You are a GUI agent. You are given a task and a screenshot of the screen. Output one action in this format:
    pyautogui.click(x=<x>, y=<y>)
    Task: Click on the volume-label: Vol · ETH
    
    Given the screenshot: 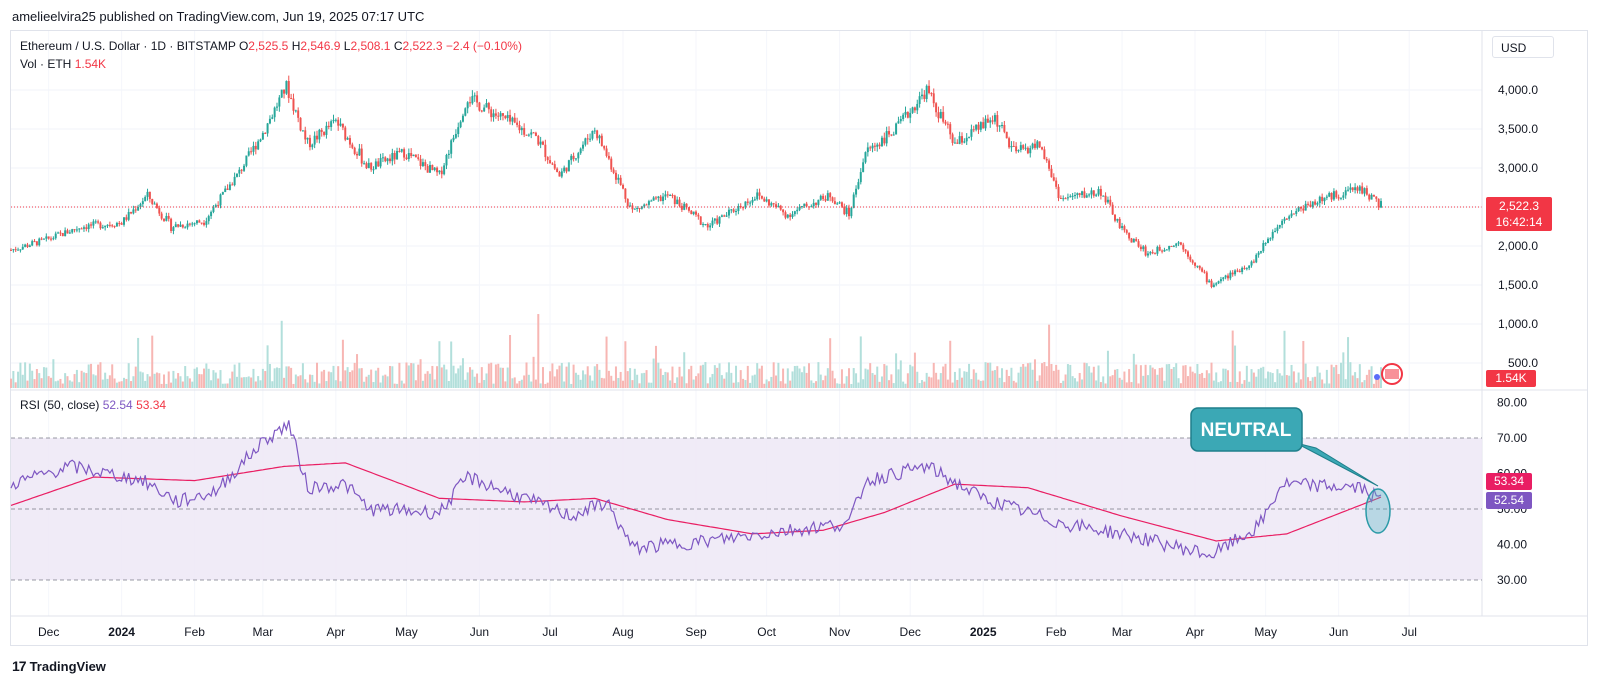 What is the action you would take?
    pyautogui.click(x=46, y=64)
    